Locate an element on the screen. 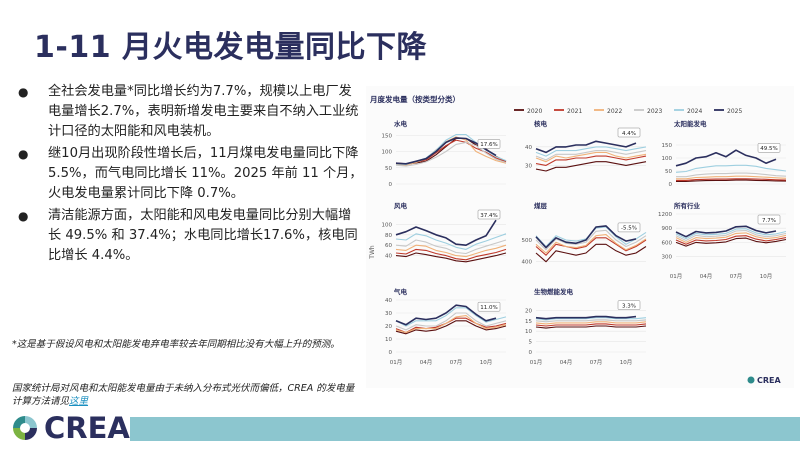  annotation-label: 3.3% is located at coordinates (629, 306).